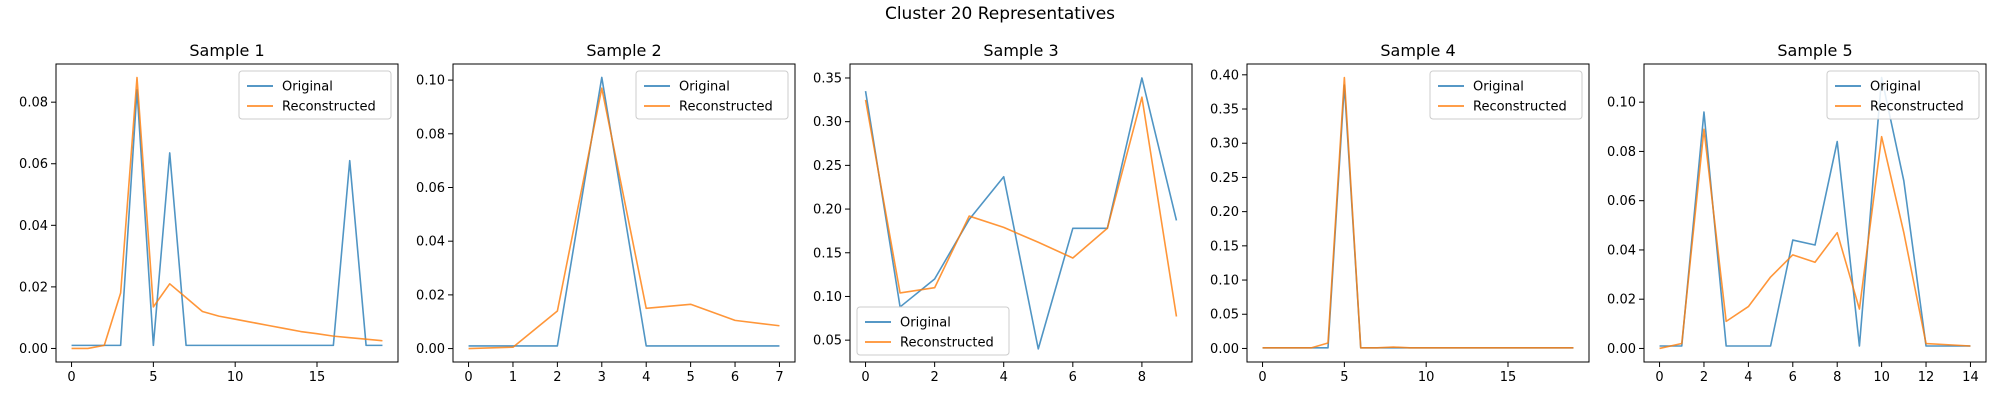 This screenshot has height=400, width=2000. What do you see at coordinates (1224, 315) in the screenshot?
I see `y-tick-label: 0.05` at bounding box center [1224, 315].